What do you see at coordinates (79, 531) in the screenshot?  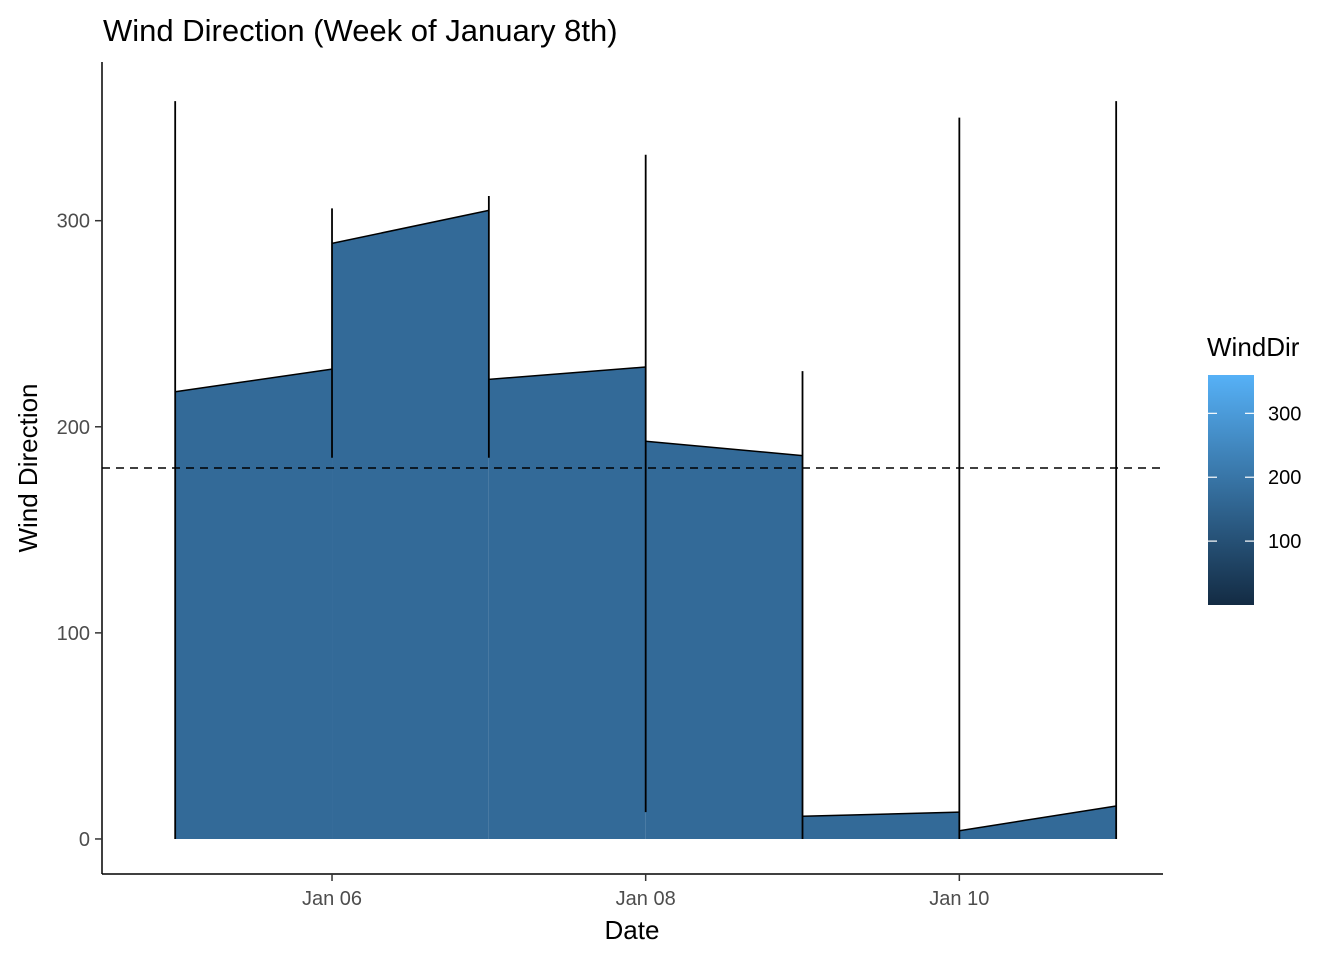 I see `y-axis-ticks: 0 100 200 300` at bounding box center [79, 531].